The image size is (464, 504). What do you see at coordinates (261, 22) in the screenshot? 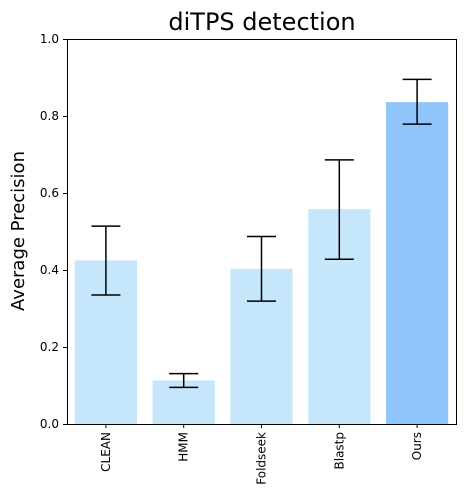
I see `chart-title: diTPS detection` at bounding box center [261, 22].